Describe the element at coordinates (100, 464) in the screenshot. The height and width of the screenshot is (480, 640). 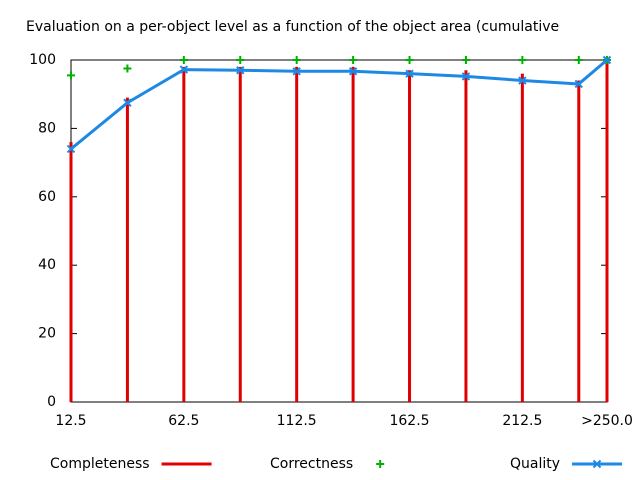
I see `legend-label: Completeness` at that location.